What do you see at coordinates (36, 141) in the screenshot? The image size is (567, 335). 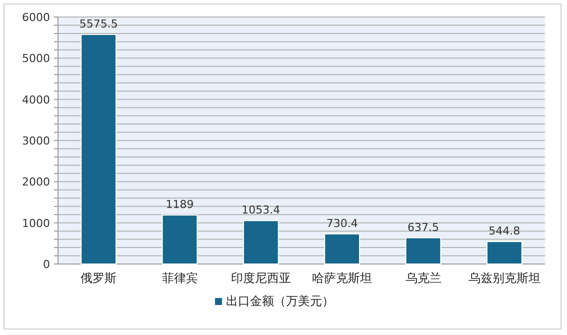 I see `y-tick-label: 3000` at bounding box center [36, 141].